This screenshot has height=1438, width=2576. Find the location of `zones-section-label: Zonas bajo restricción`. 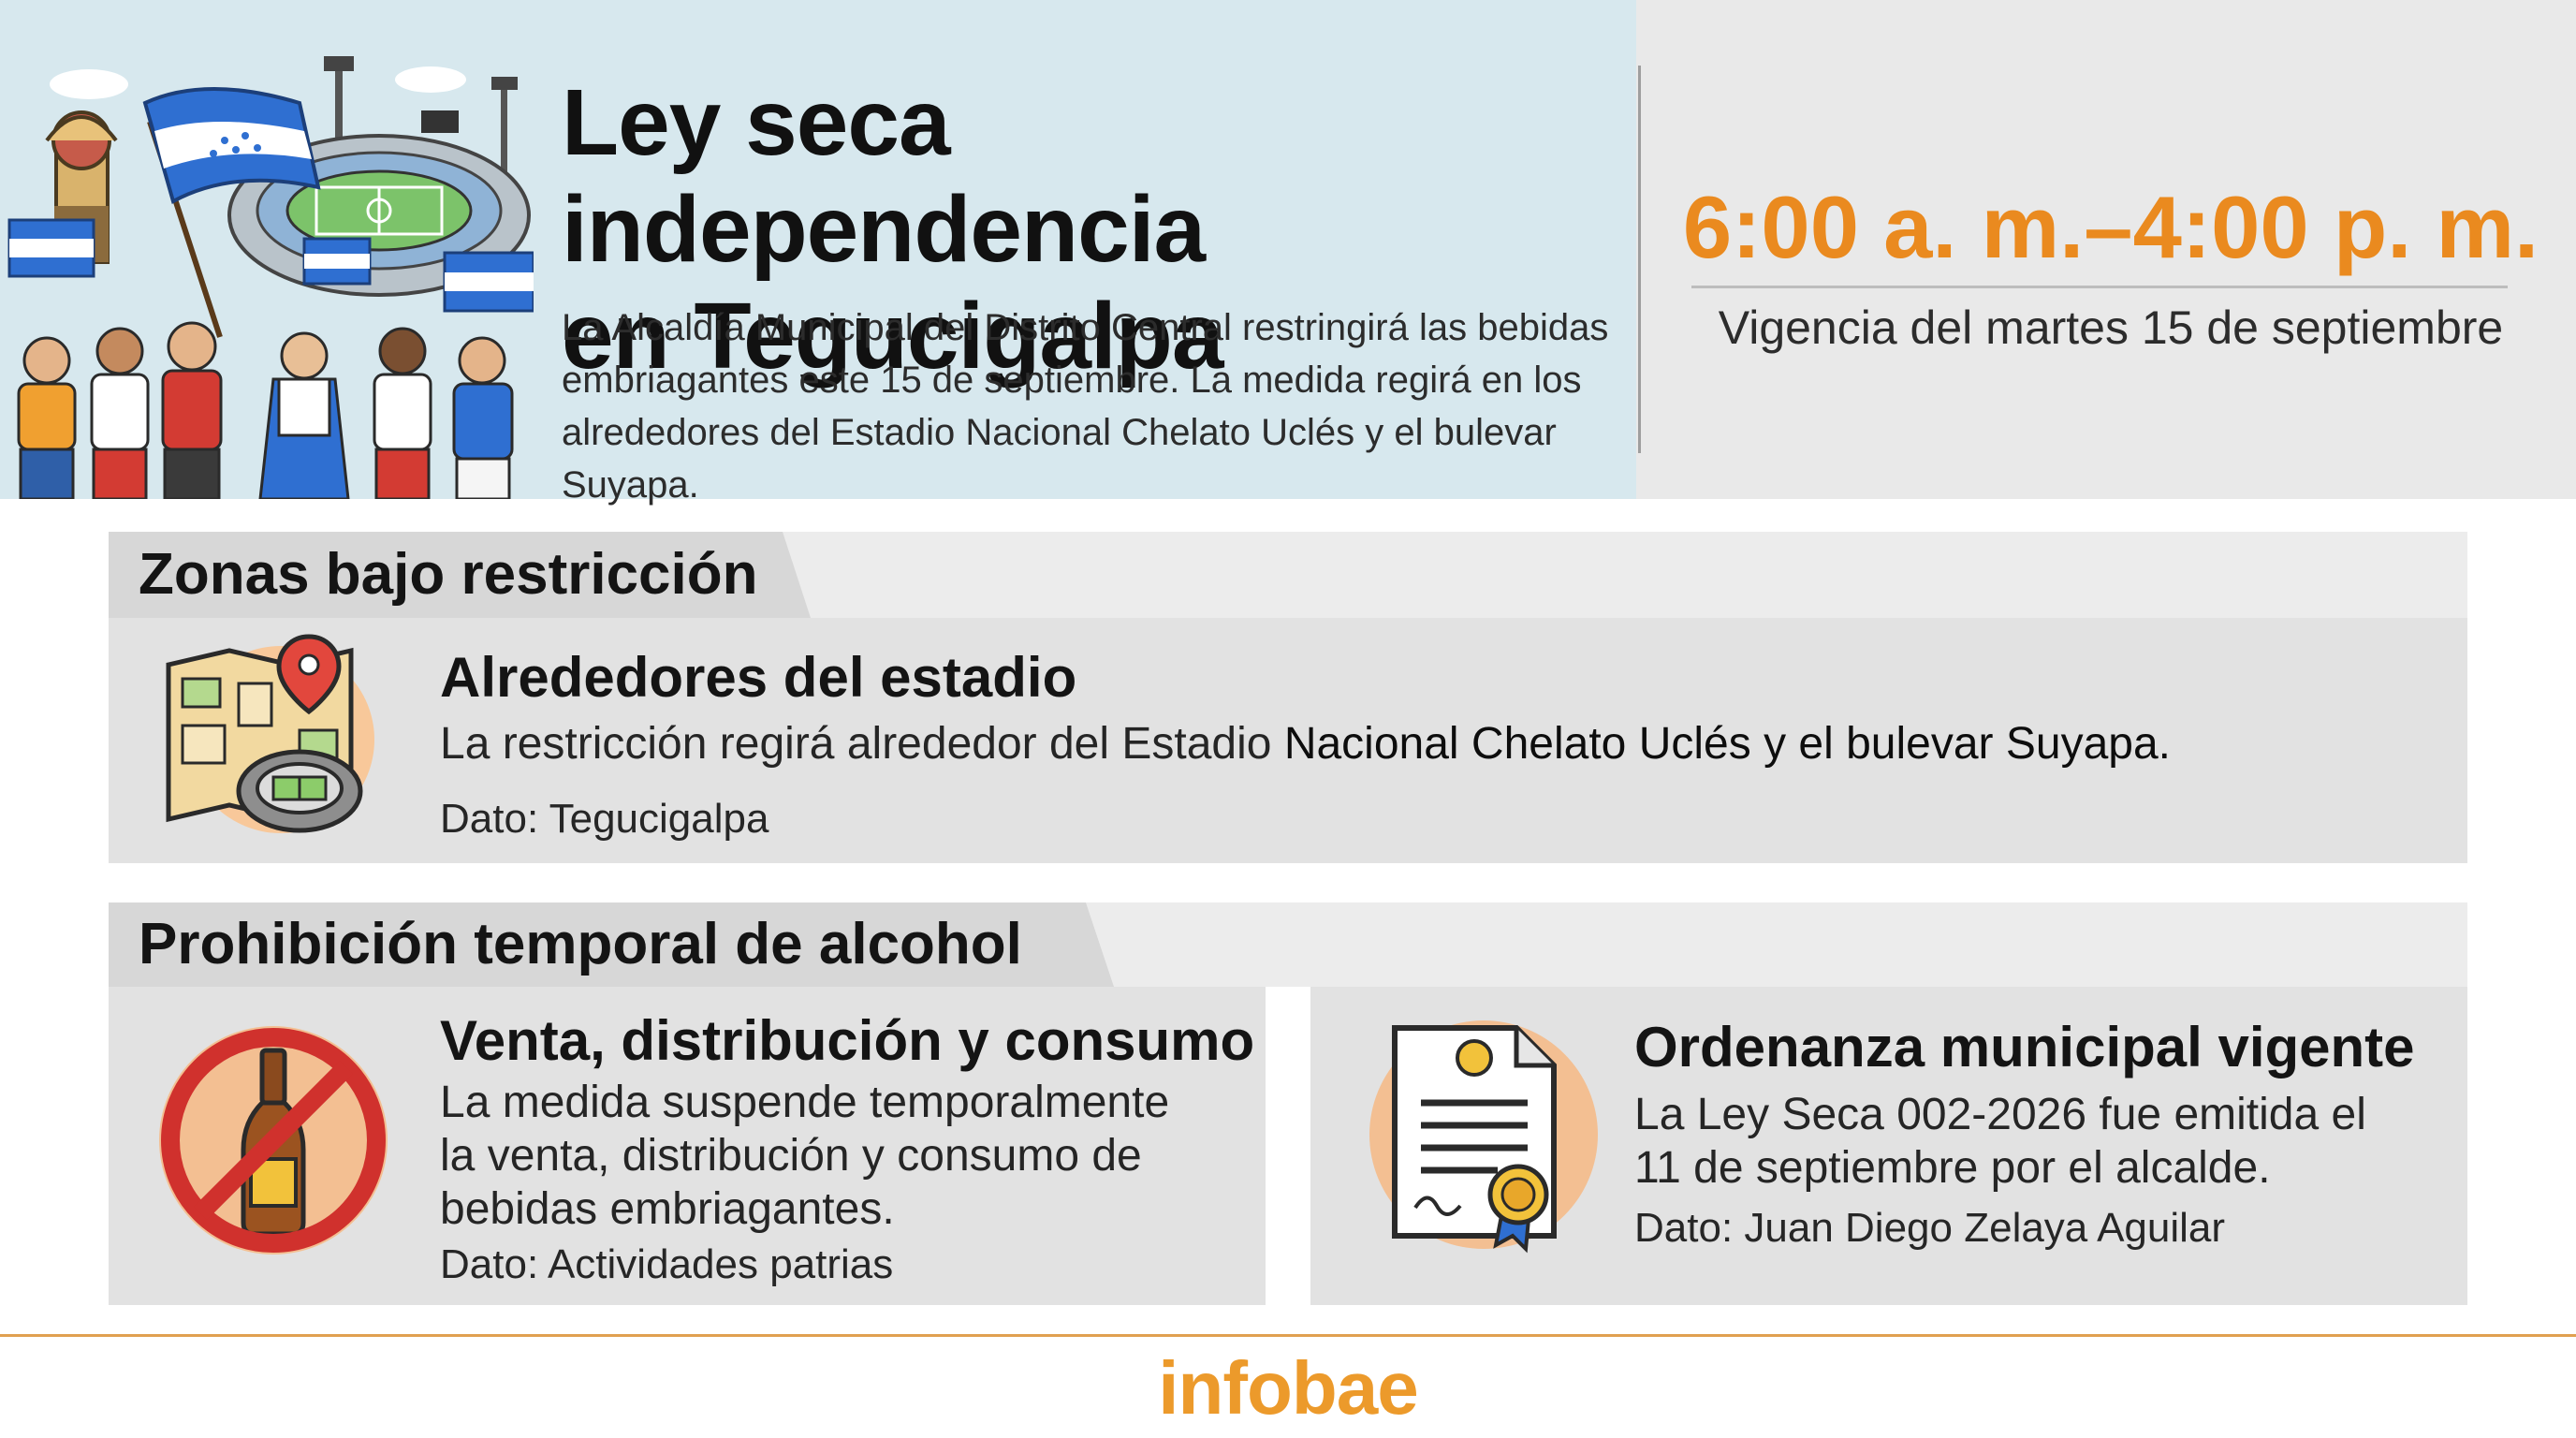

zones-section-label: Zonas bajo restricción is located at coordinates (448, 574).